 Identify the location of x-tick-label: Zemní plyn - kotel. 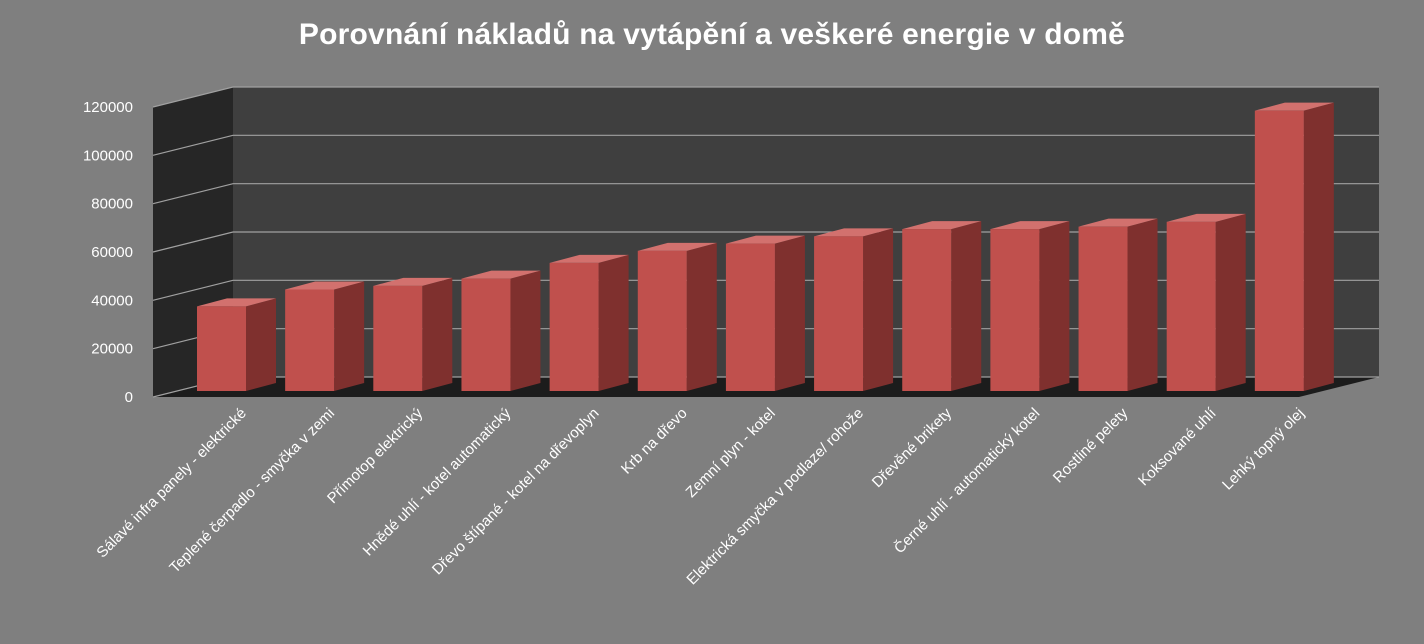
(731, 453).